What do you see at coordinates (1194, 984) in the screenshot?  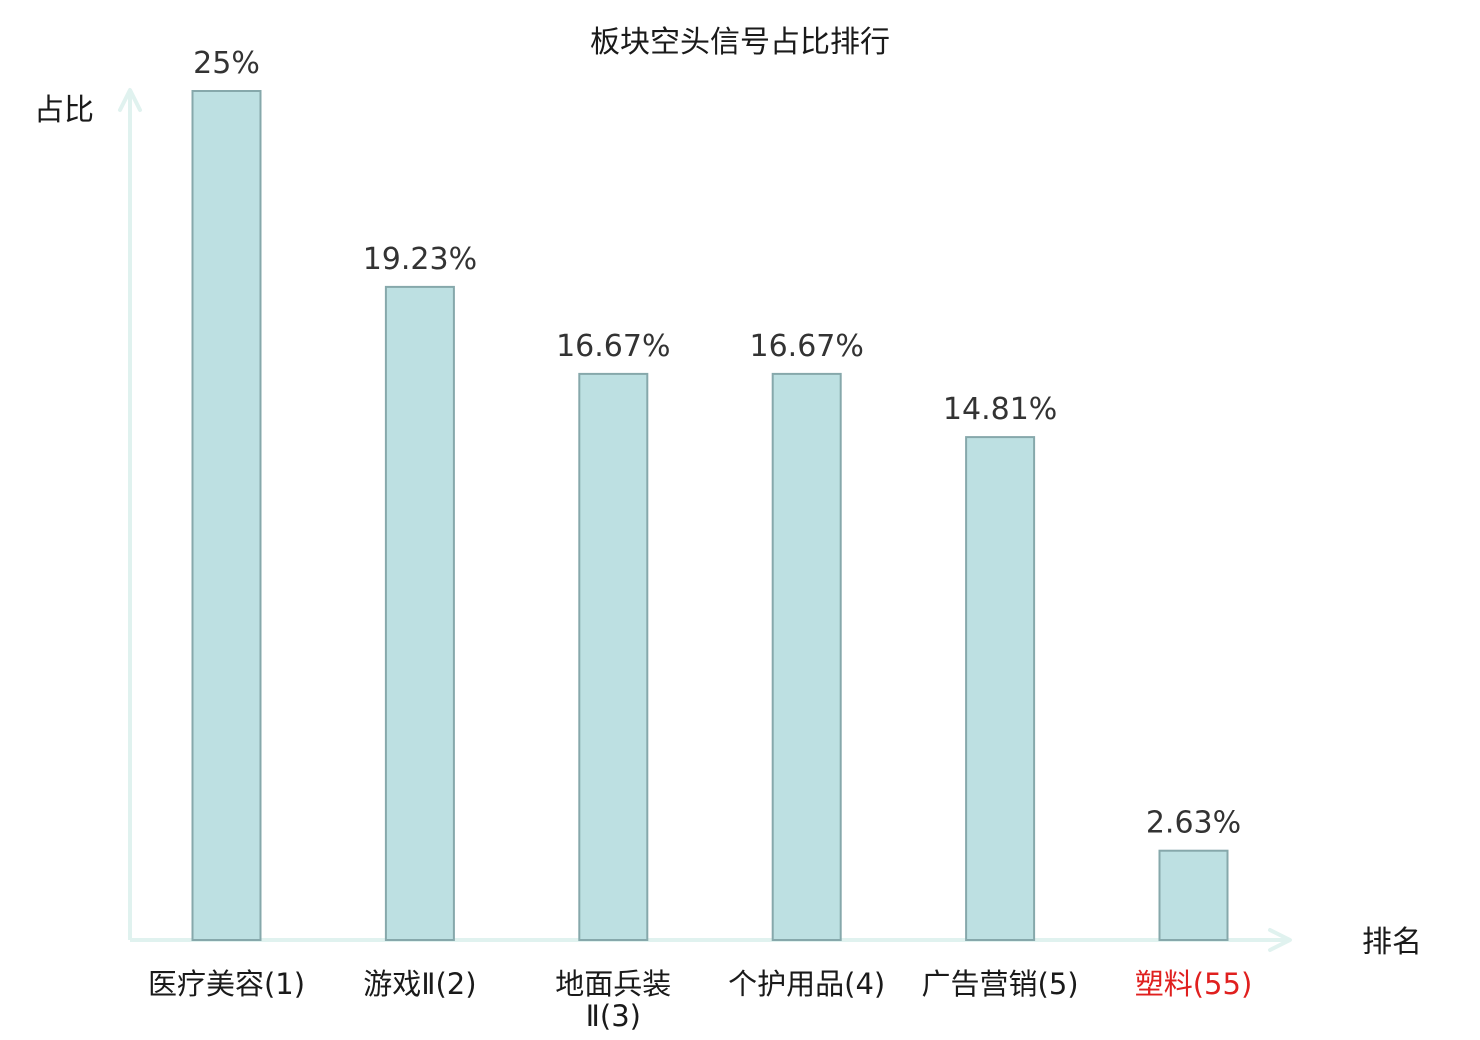 I see `category-label-6: 塑料(55)` at bounding box center [1194, 984].